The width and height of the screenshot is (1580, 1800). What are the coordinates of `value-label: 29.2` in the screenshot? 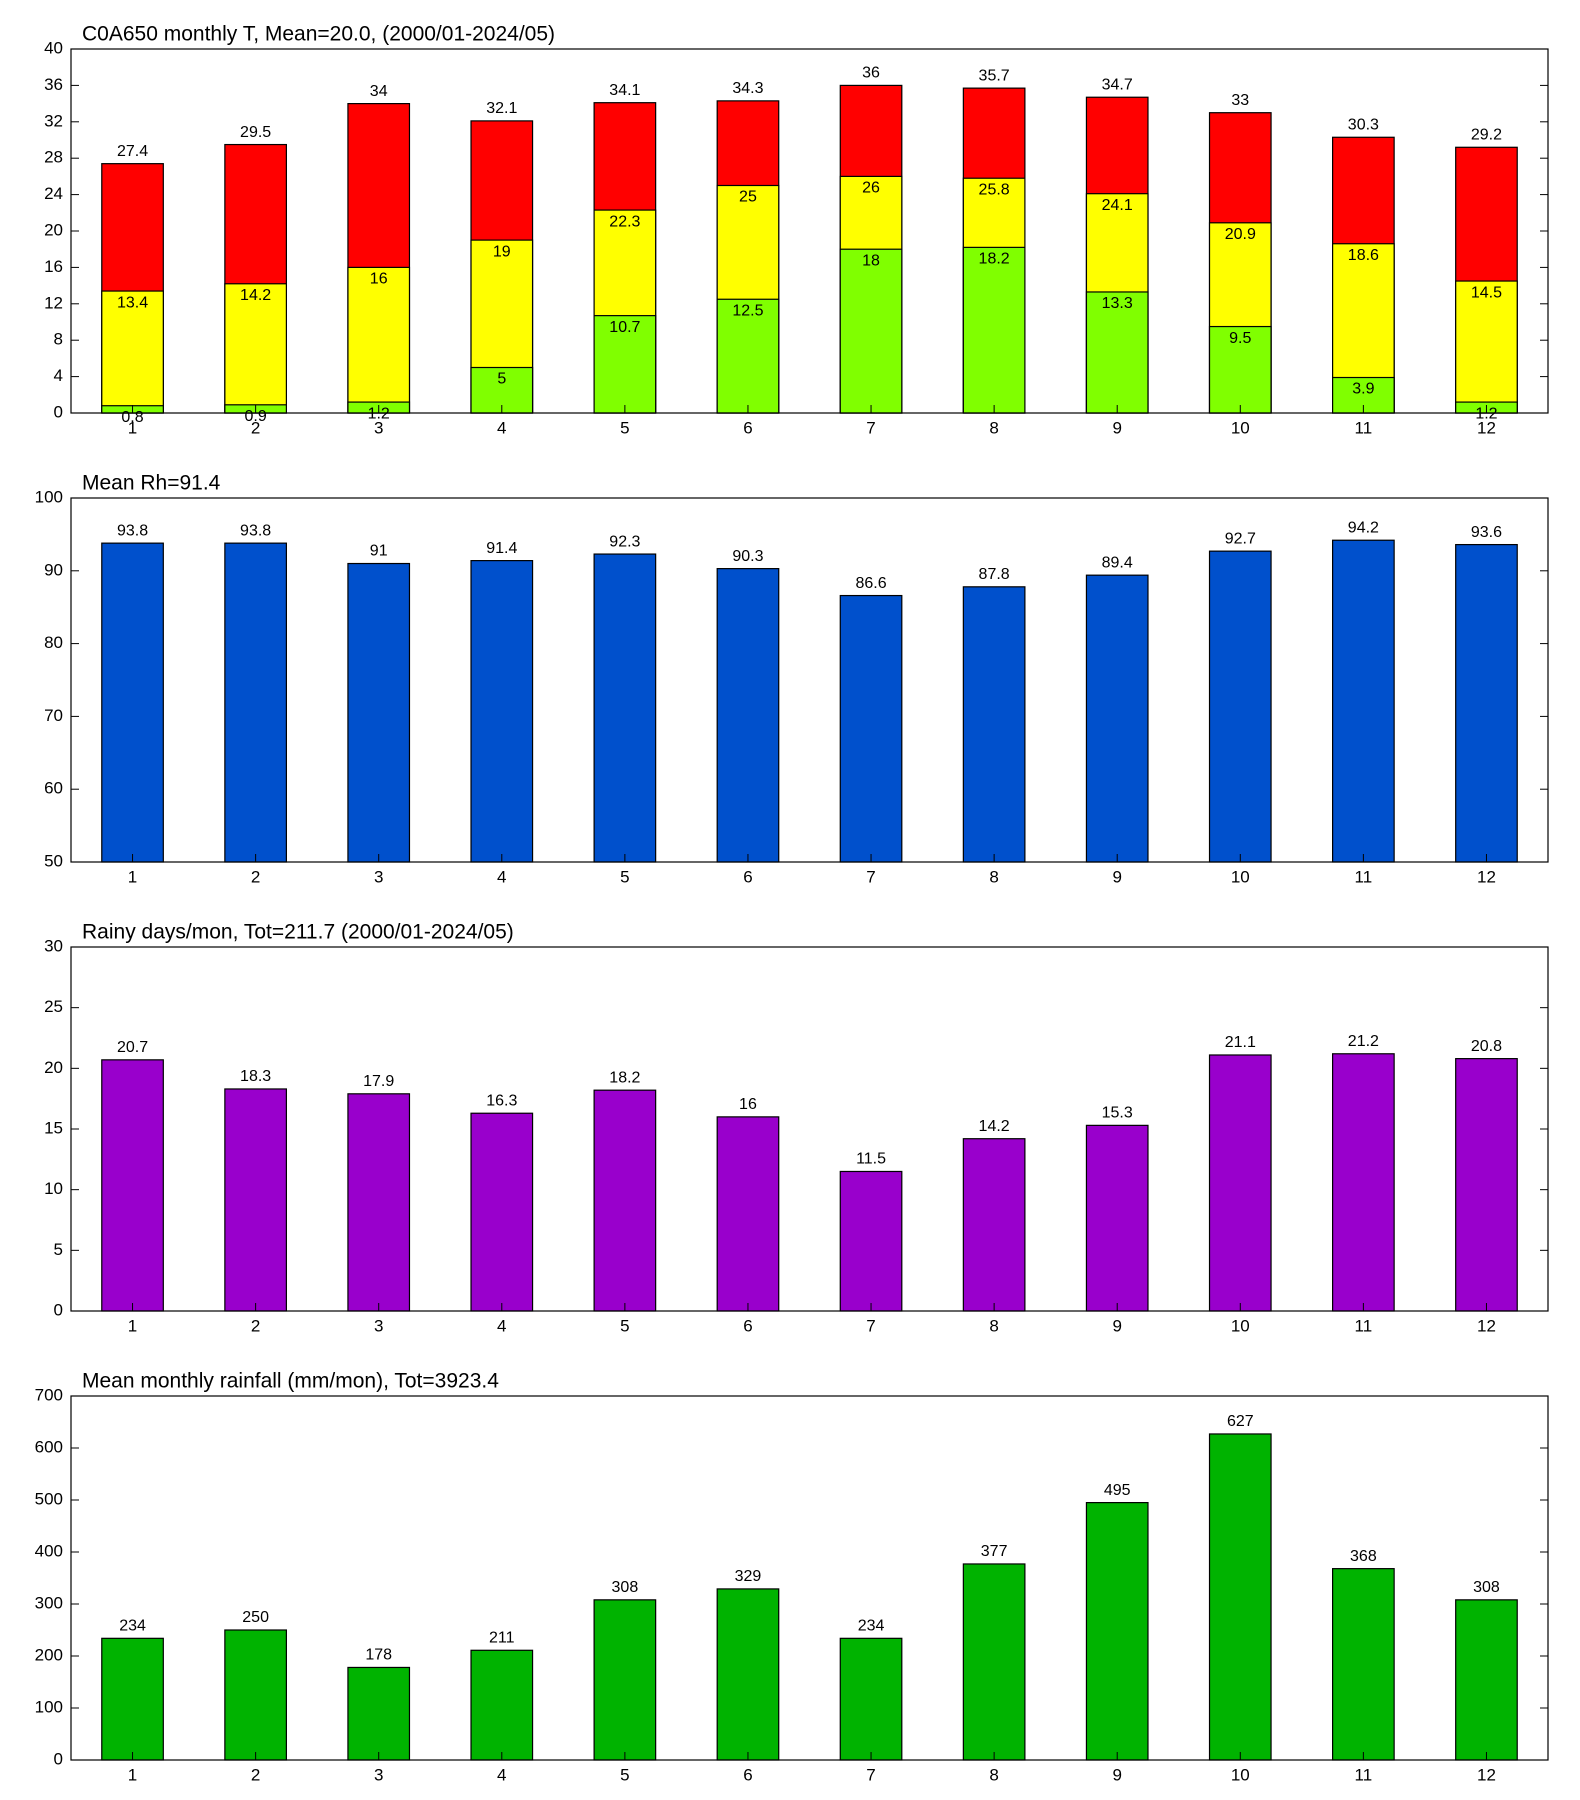 It's located at (1486, 134).